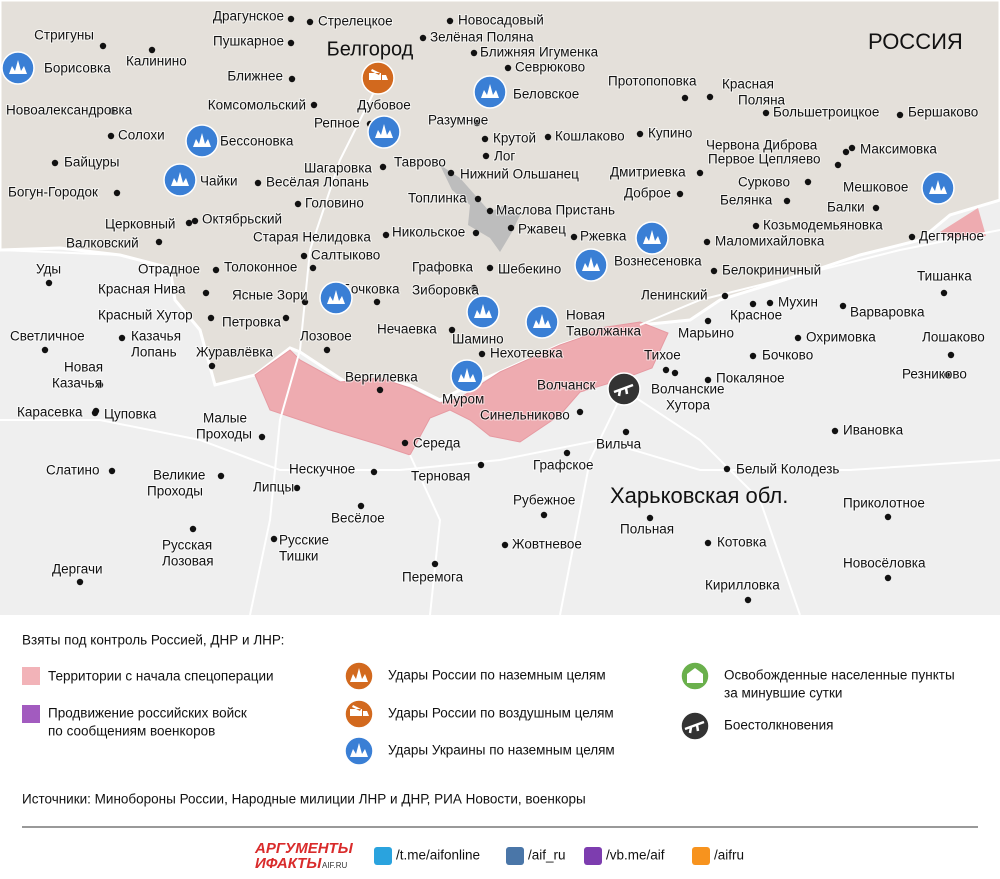 The image size is (1000, 879). Describe the element at coordinates (688, 405) in the screenshot. I see `place-label: Хутора` at that location.